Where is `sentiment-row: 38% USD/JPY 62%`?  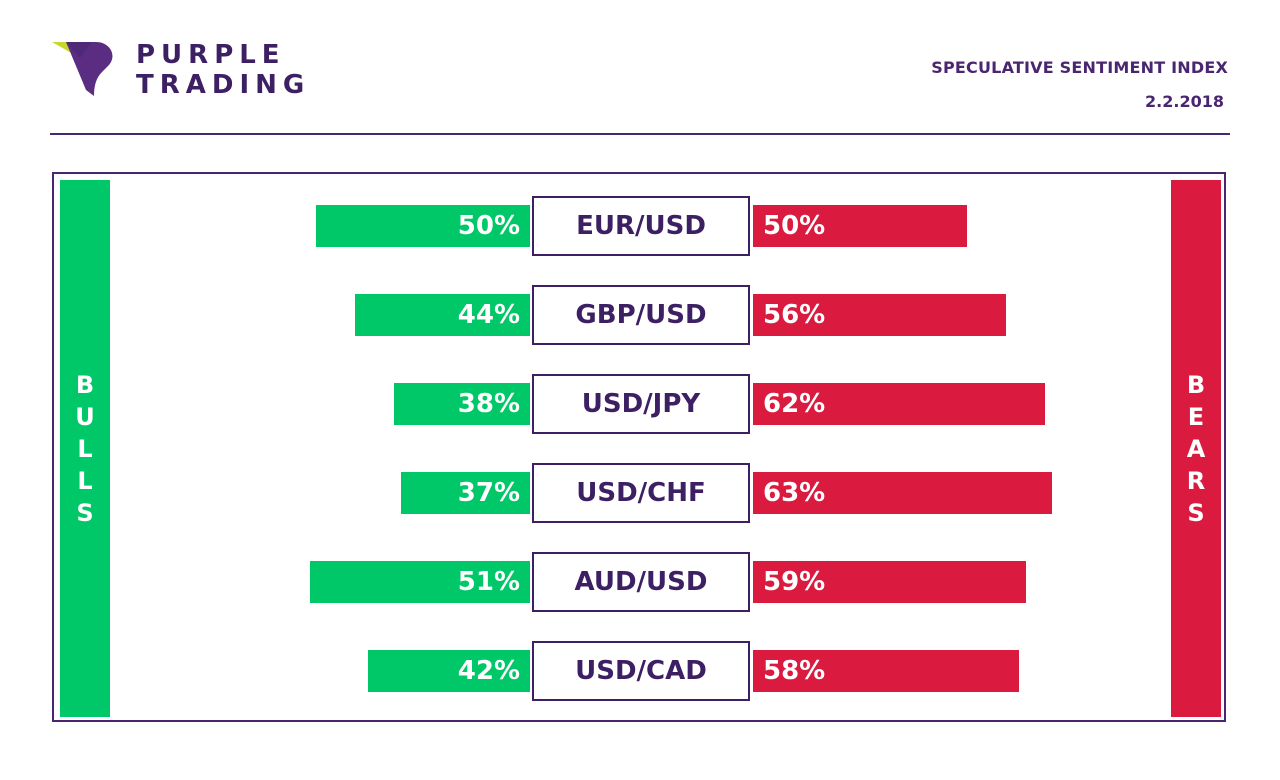
sentiment-row: 38% USD/JPY 62% is located at coordinates (640, 404).